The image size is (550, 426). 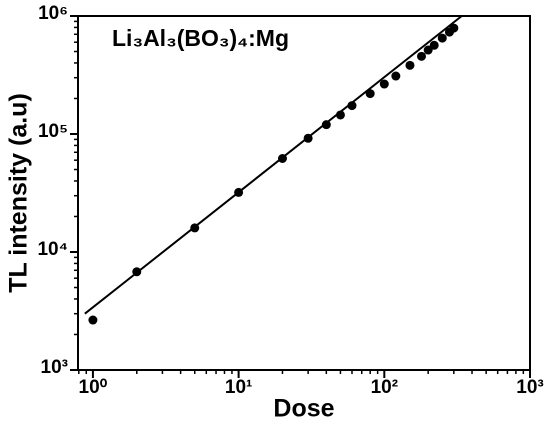 I want to click on chart-title: Li₃Al₃(BO₃)₄:Mg, so click(x=200, y=38).